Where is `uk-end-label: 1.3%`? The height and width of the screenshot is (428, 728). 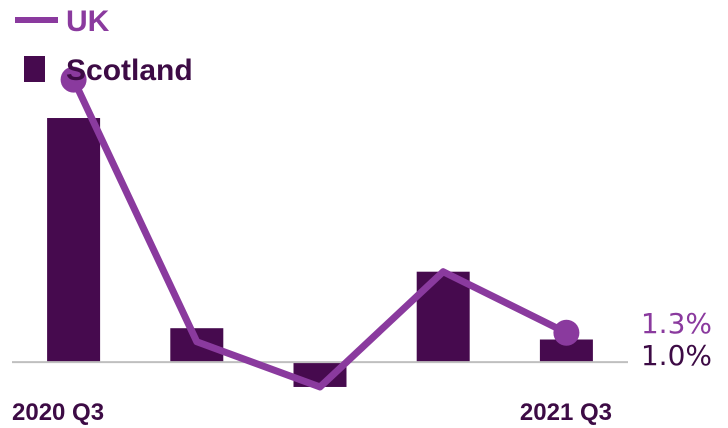
uk-end-label: 1.3% is located at coordinates (676, 323).